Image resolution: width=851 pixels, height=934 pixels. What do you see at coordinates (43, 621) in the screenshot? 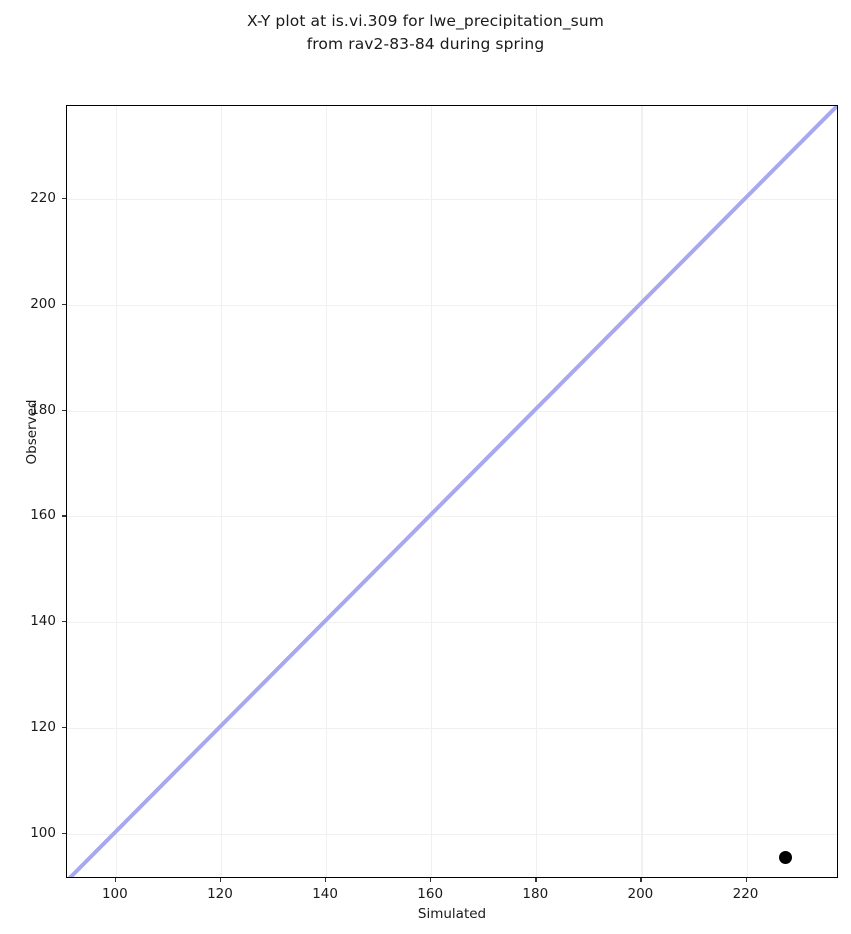
I see `y-axis-tick-label: 140` at bounding box center [43, 621].